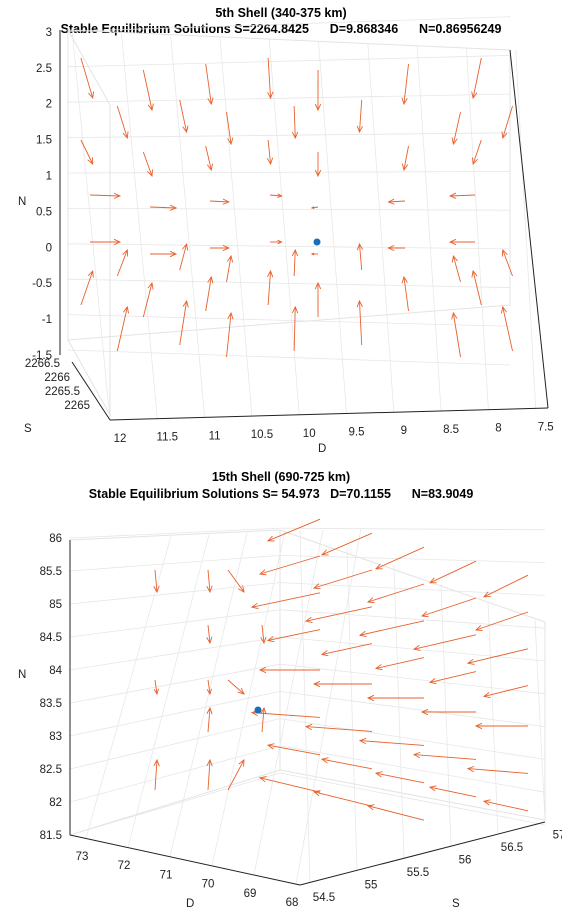 The height and width of the screenshot is (909, 562). I want to click on chart2-y-axis, so click(422, 853).